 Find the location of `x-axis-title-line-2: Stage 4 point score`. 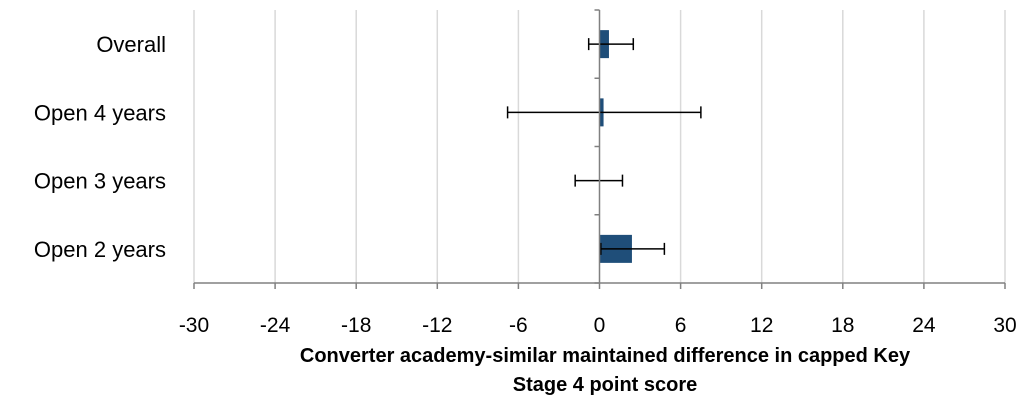

x-axis-title-line-2: Stage 4 point score is located at coordinates (605, 385).